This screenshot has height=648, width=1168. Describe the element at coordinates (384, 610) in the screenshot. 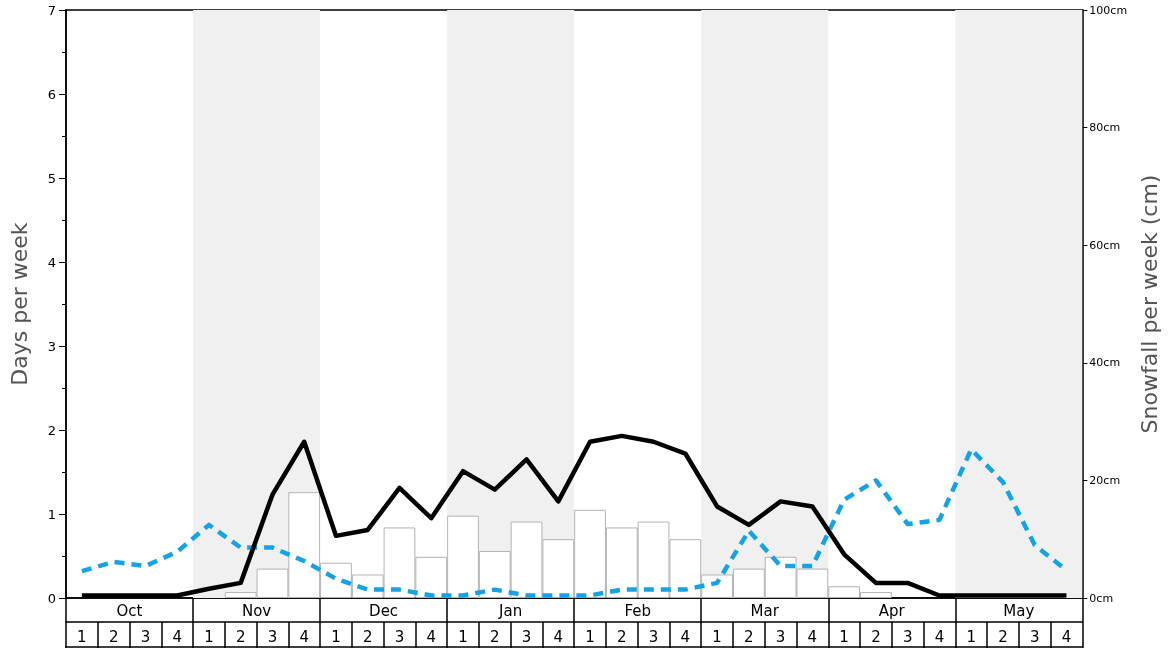

I see `text: Dec` at that location.